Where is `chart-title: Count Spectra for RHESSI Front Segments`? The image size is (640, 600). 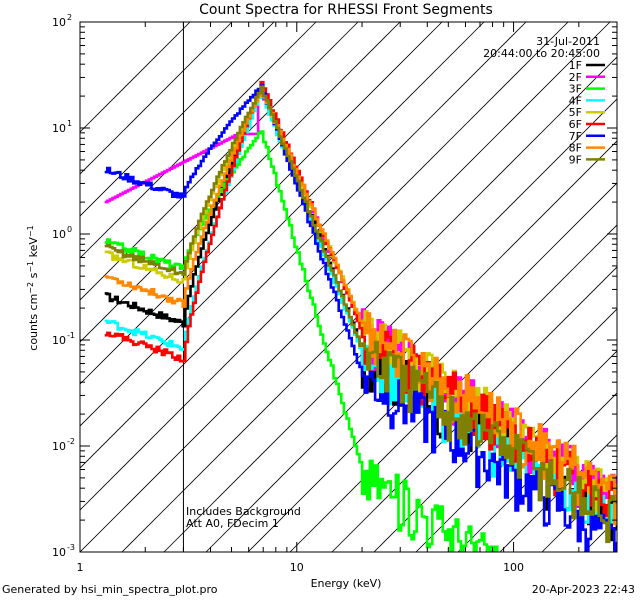
chart-title: Count Spectra for RHESSI Front Segments is located at coordinates (346, 10).